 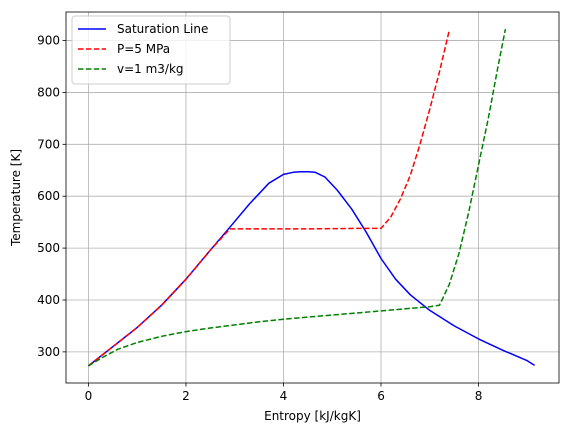 I want to click on legend-label-volume-line: v=1 m3/kg, so click(x=150, y=69).